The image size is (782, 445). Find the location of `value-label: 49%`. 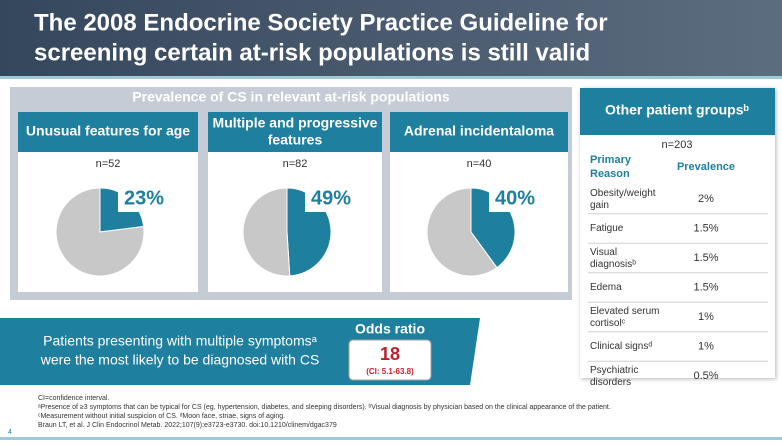

value-label: 49% is located at coordinates (331, 198).